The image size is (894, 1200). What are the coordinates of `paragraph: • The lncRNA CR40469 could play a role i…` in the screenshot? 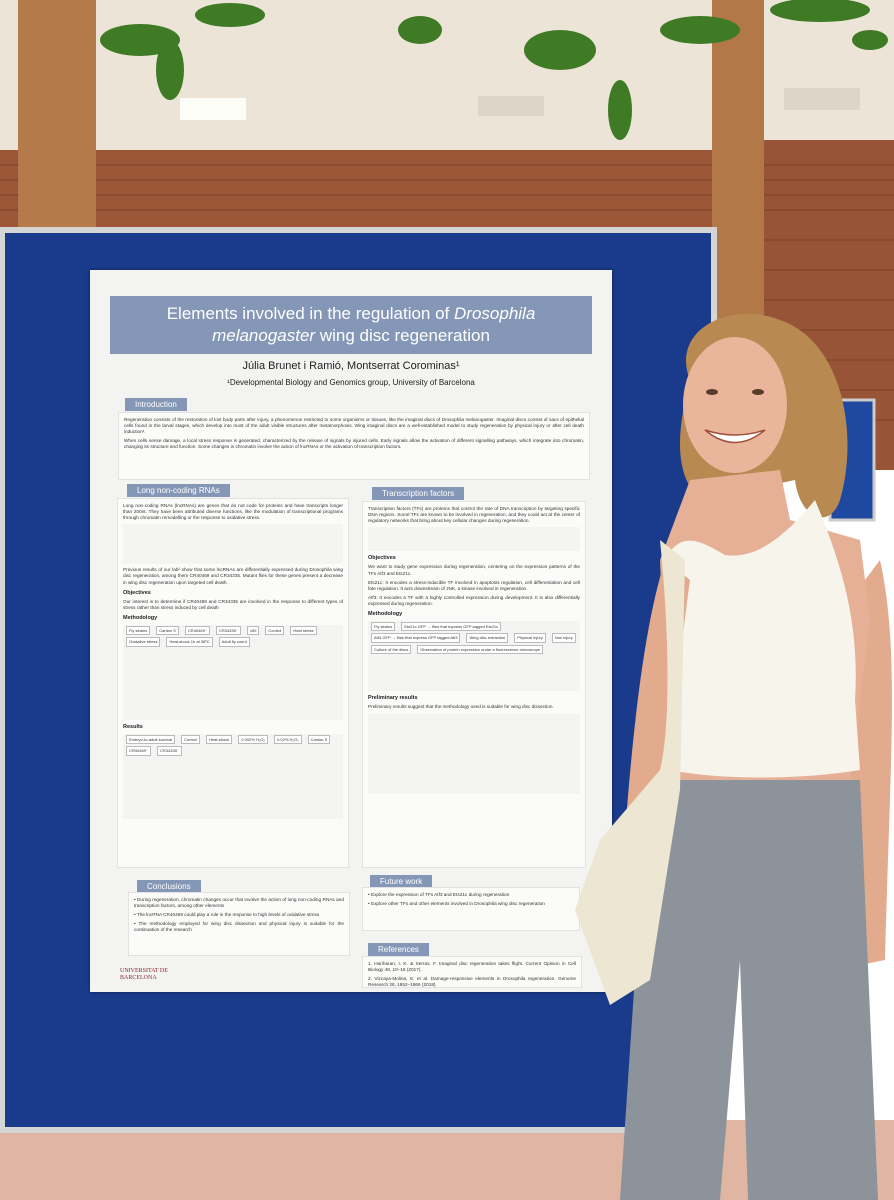 It's located at (227, 915).